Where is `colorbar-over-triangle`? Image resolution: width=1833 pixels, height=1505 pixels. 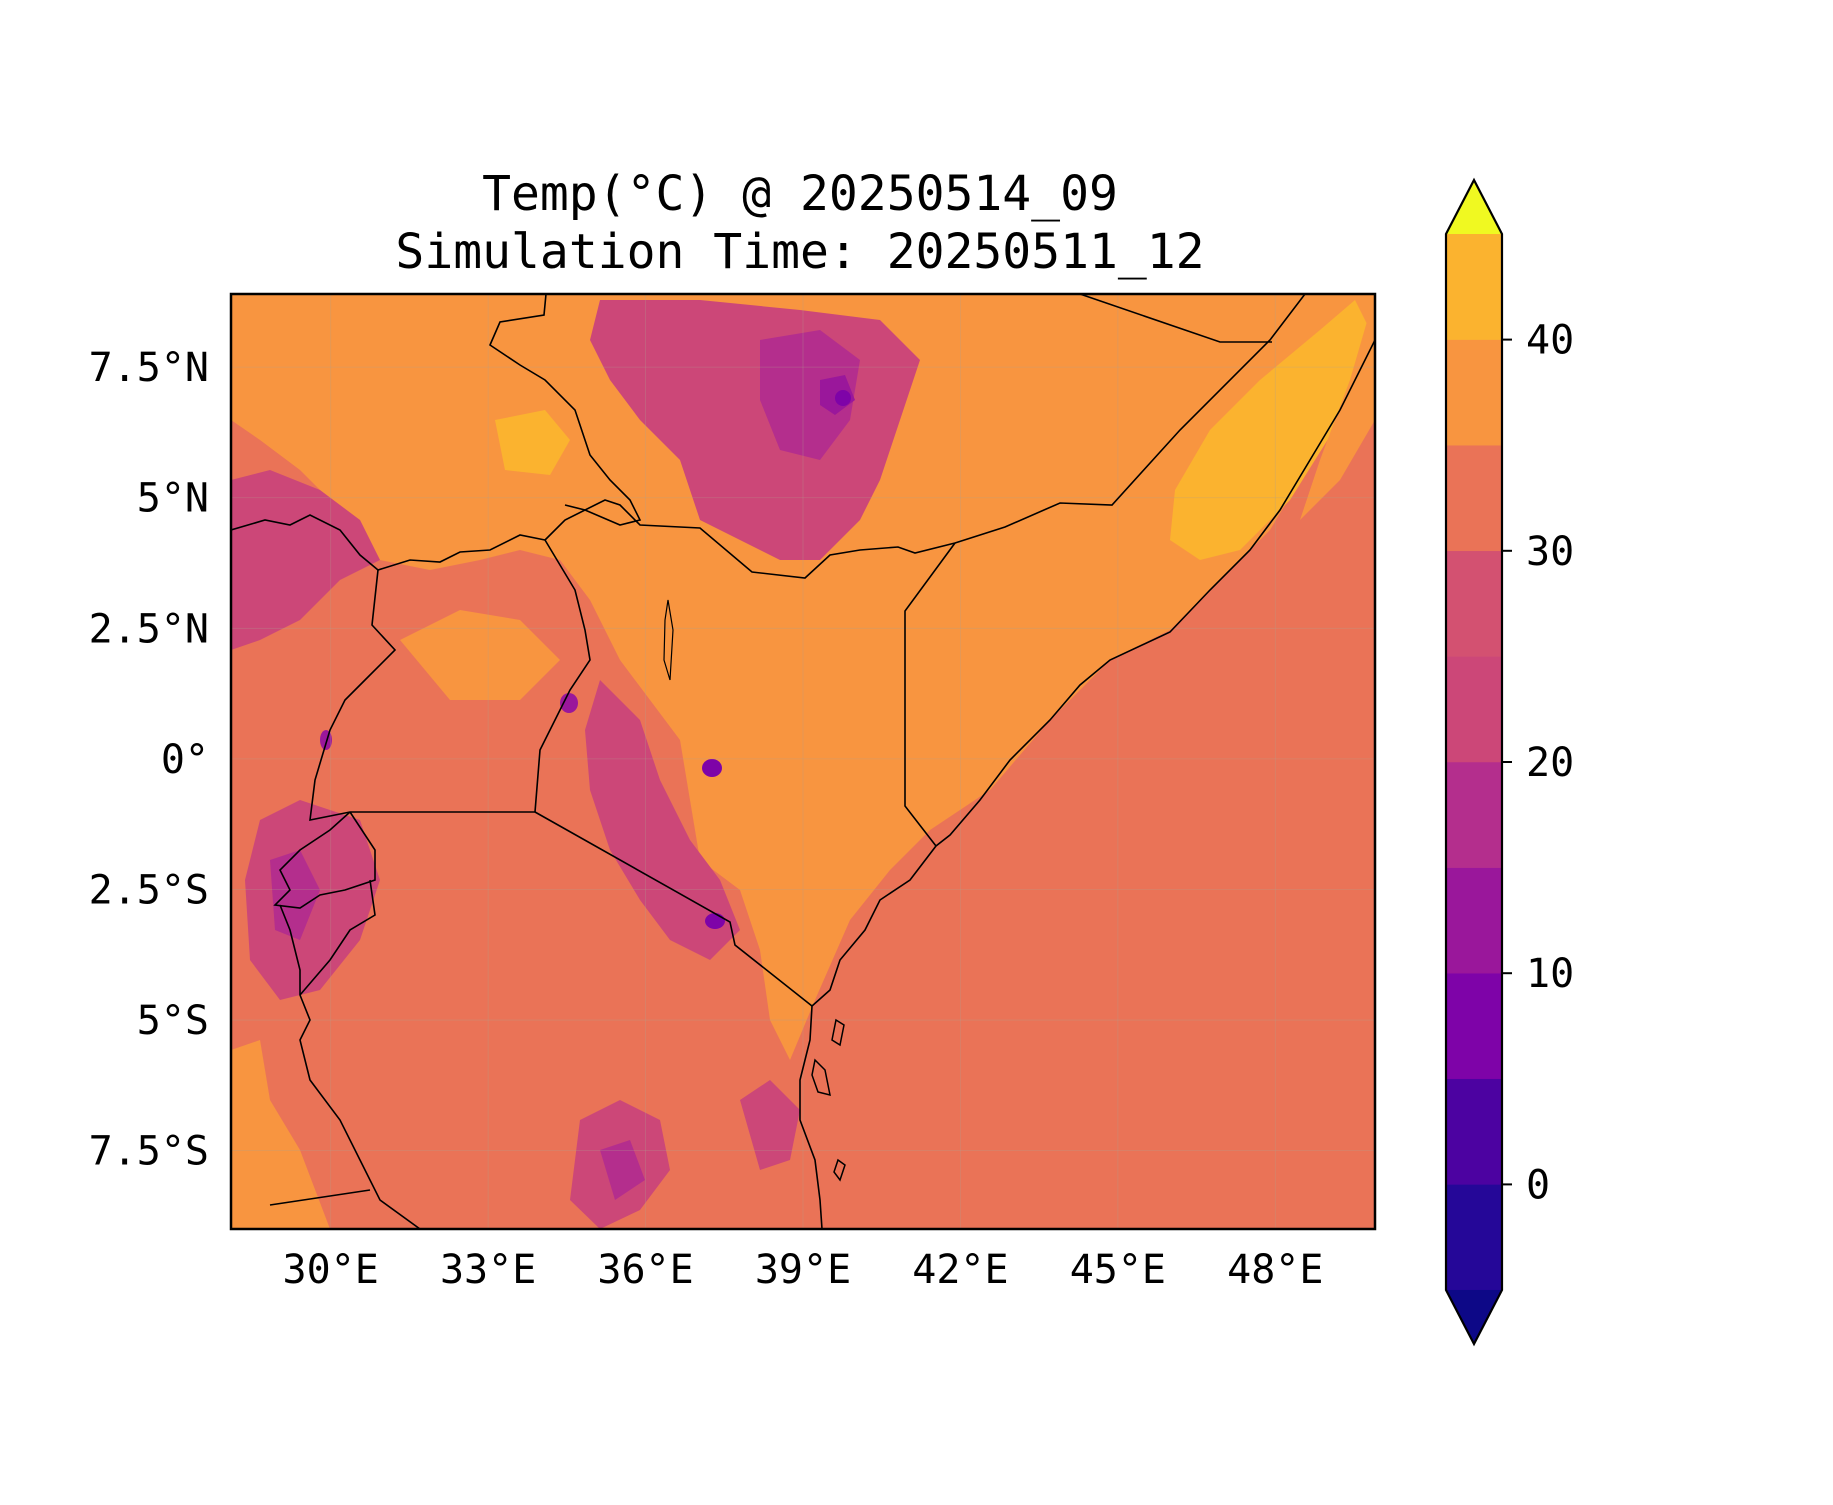 colorbar-over-triangle is located at coordinates (1474, 207).